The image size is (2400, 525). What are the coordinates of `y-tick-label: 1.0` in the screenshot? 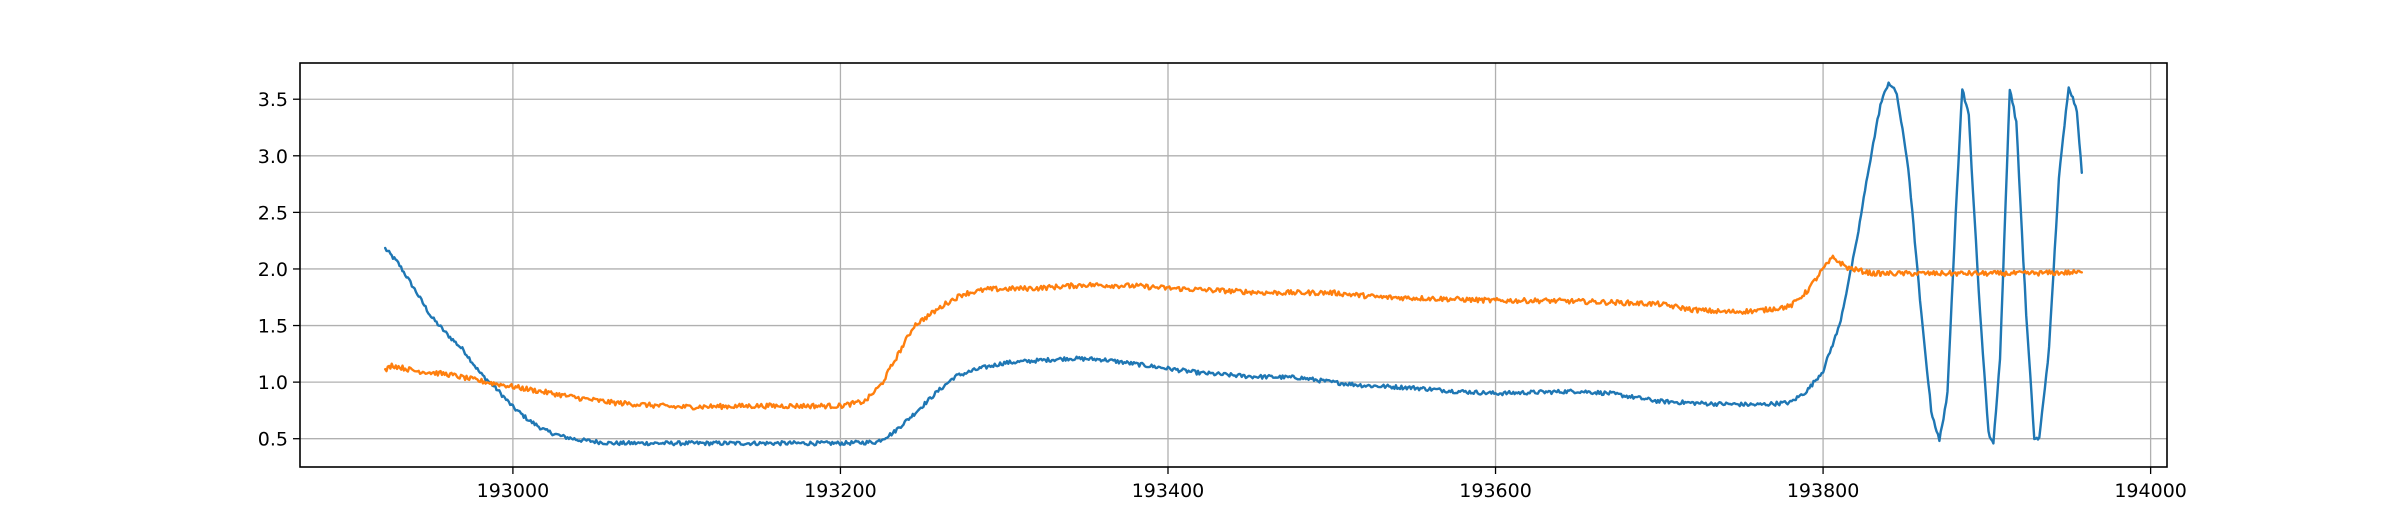 It's located at (273, 383).